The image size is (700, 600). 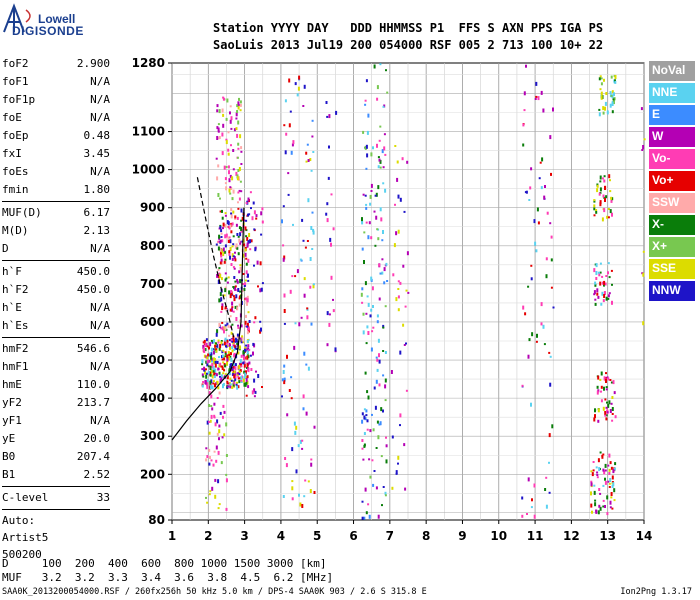 What do you see at coordinates (56, 213) in the screenshot?
I see `param-row-mufd: MUF(D) 6.17` at bounding box center [56, 213].